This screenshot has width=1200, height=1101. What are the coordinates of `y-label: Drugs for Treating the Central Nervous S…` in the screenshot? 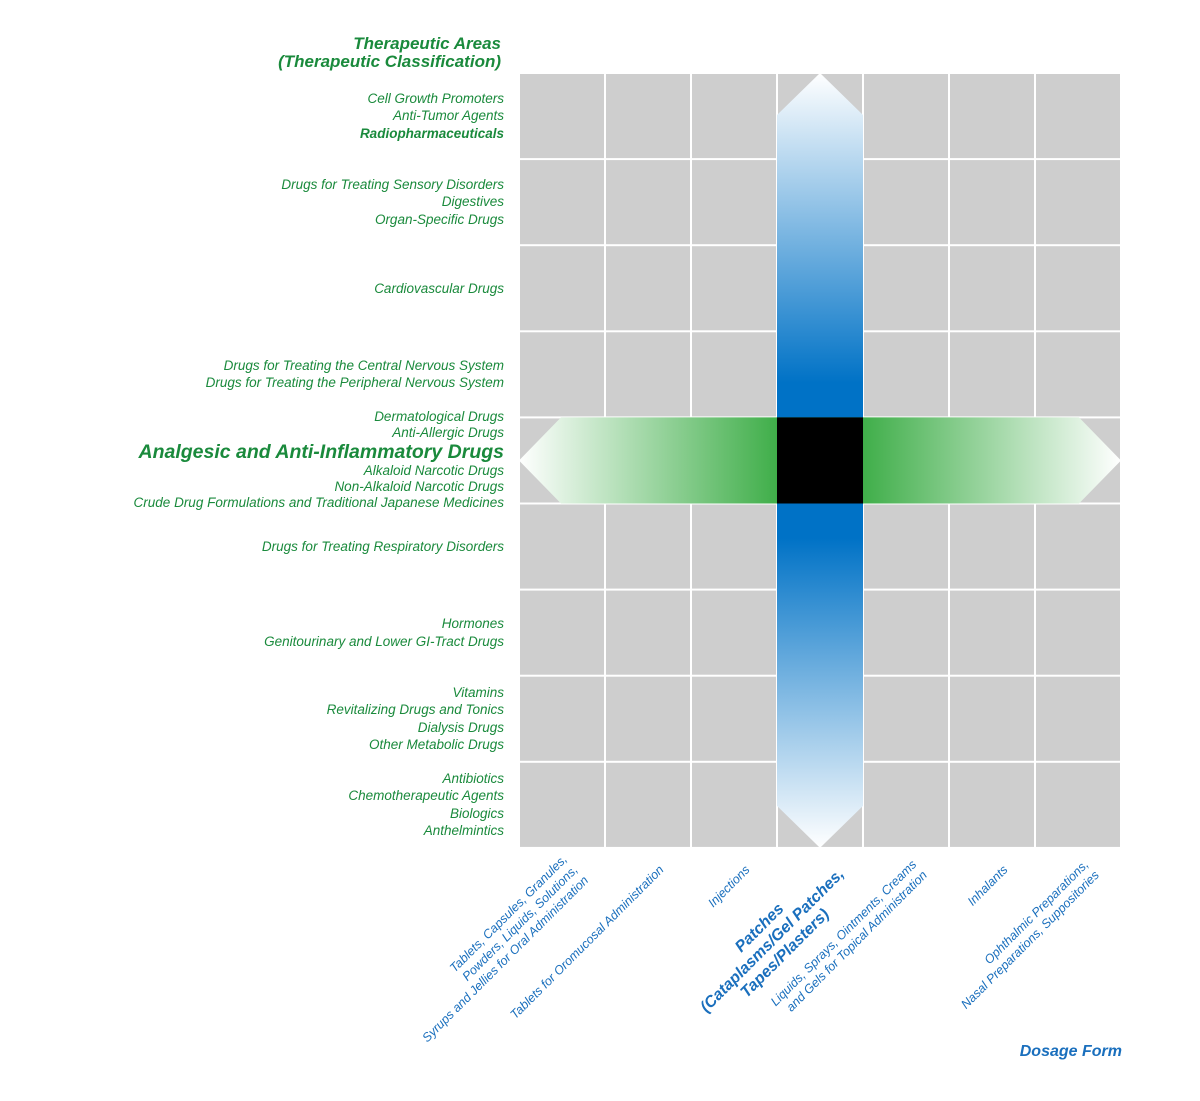 It's located at (363, 365).